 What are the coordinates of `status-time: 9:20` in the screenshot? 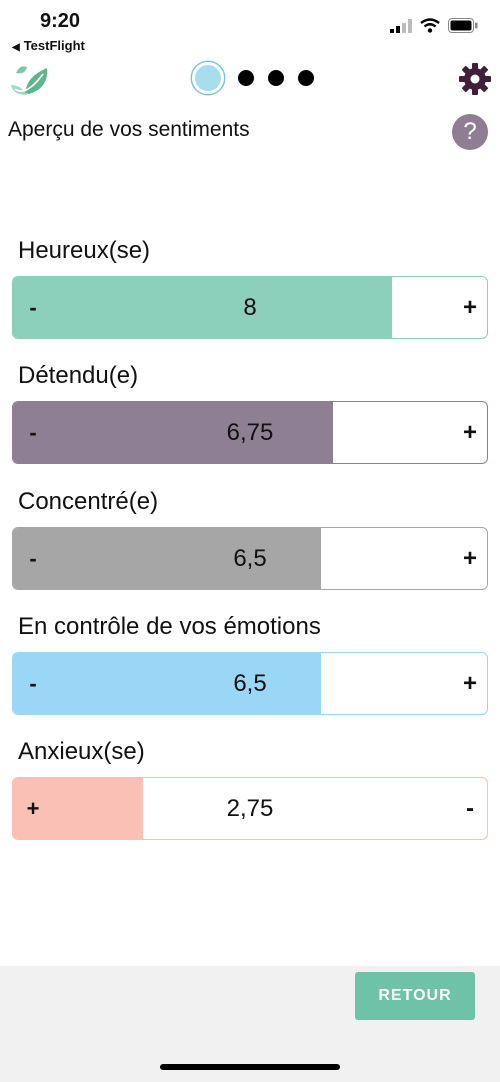 It's located at (60, 21).